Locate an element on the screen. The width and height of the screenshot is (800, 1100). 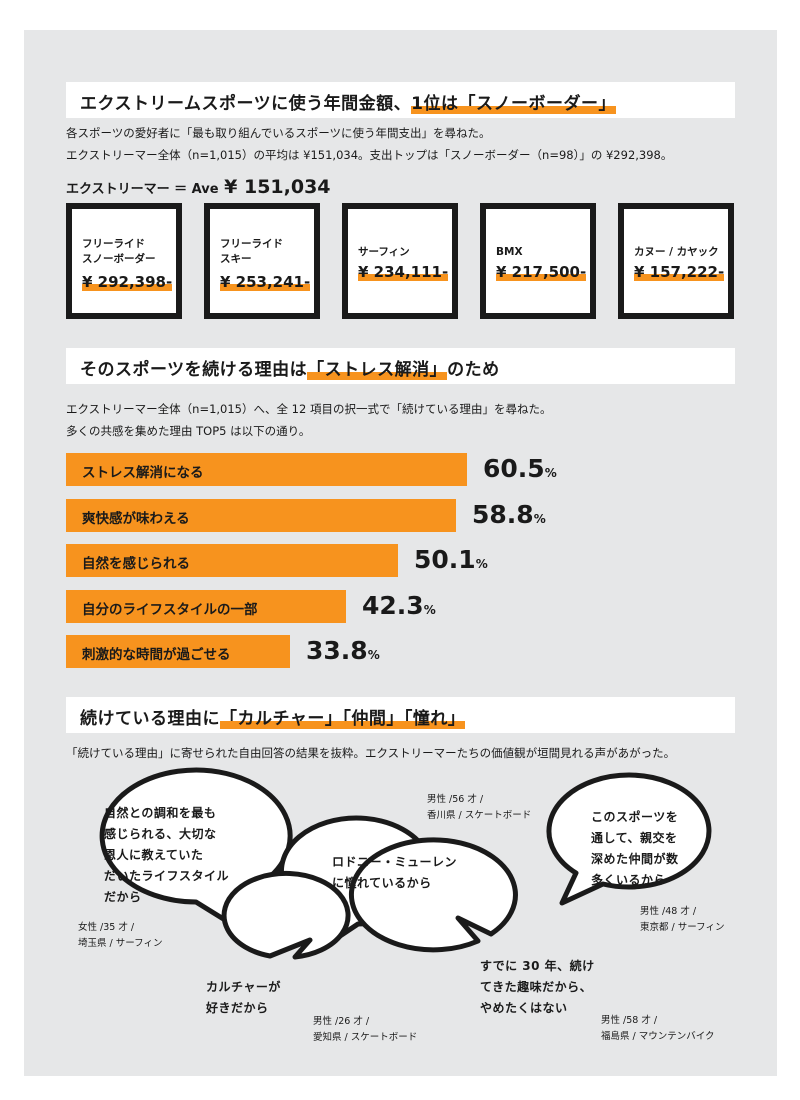
section2-heading-text: そのスポーツを続ける理由は is located at coordinates (194, 370).